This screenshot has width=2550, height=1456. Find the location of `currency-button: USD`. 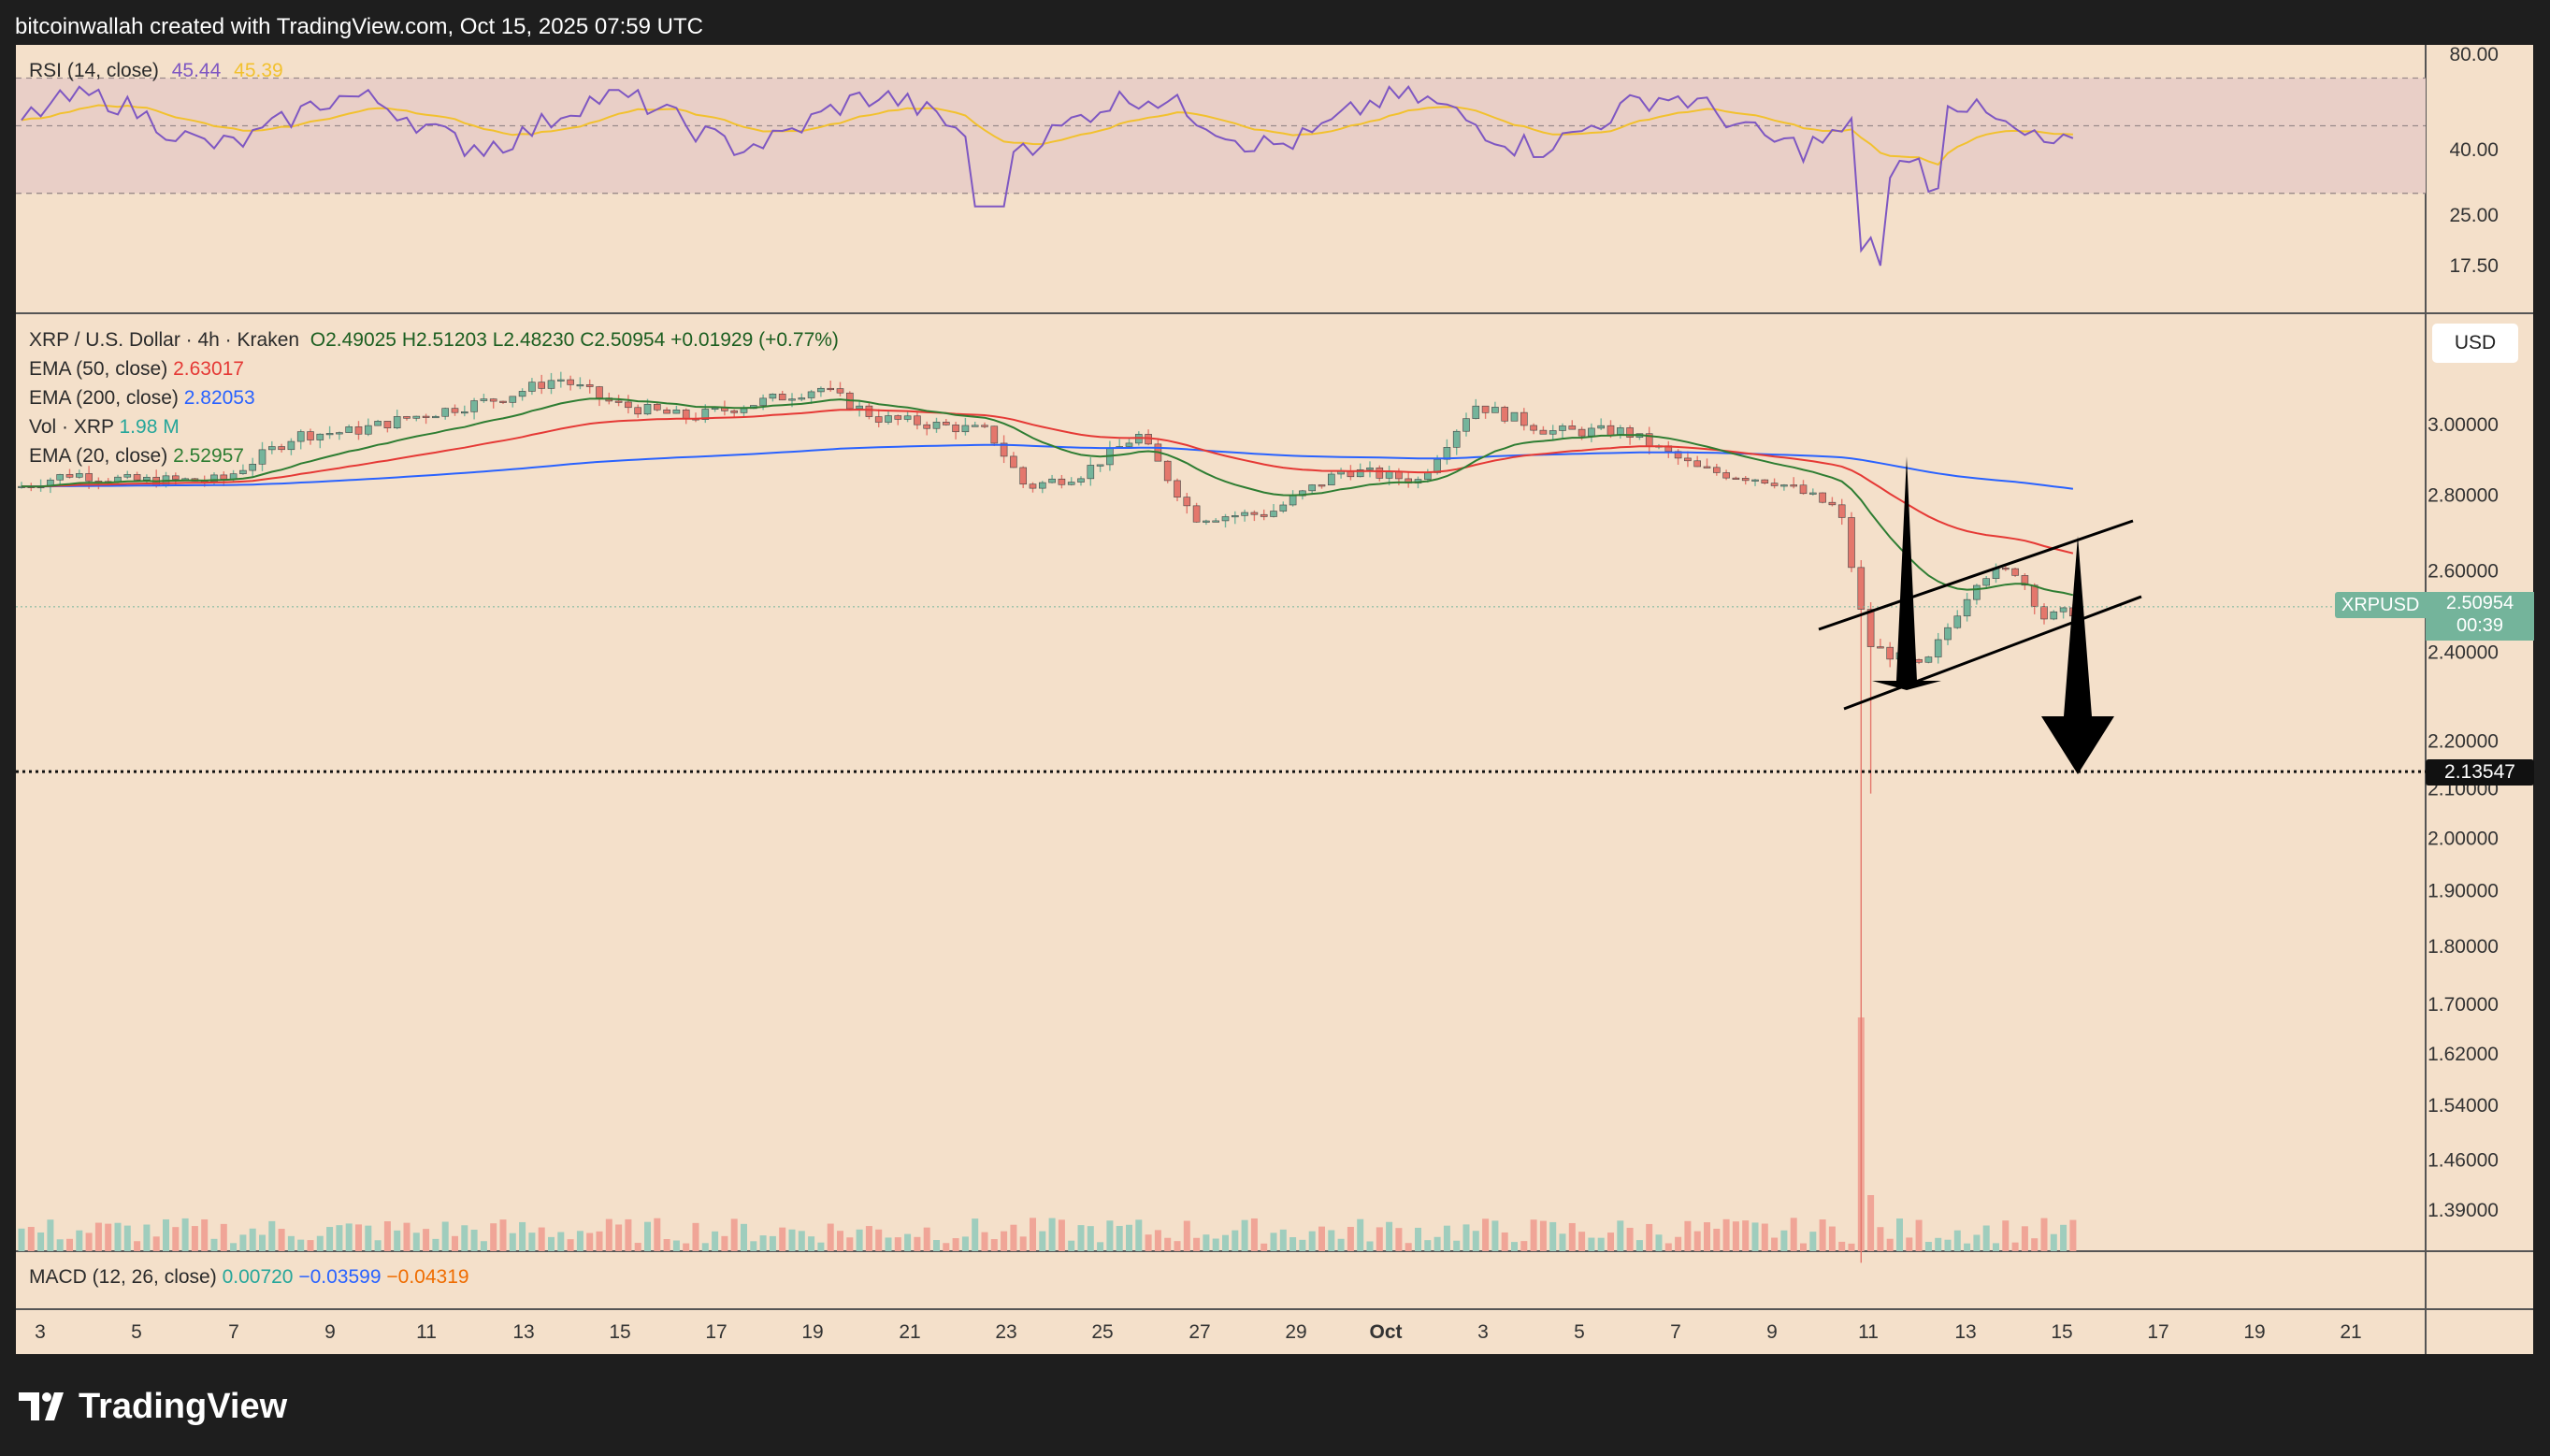

currency-button: USD is located at coordinates (2475, 343).